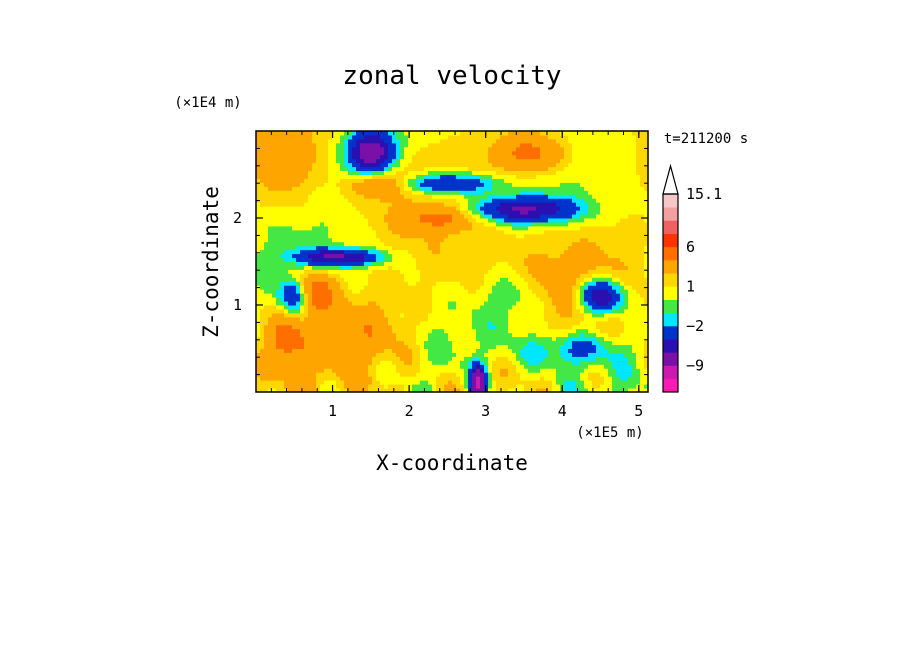 Image resolution: width=904 pixels, height=654 pixels. Describe the element at coordinates (485, 411) in the screenshot. I see `x-tick-label: 3` at that location.